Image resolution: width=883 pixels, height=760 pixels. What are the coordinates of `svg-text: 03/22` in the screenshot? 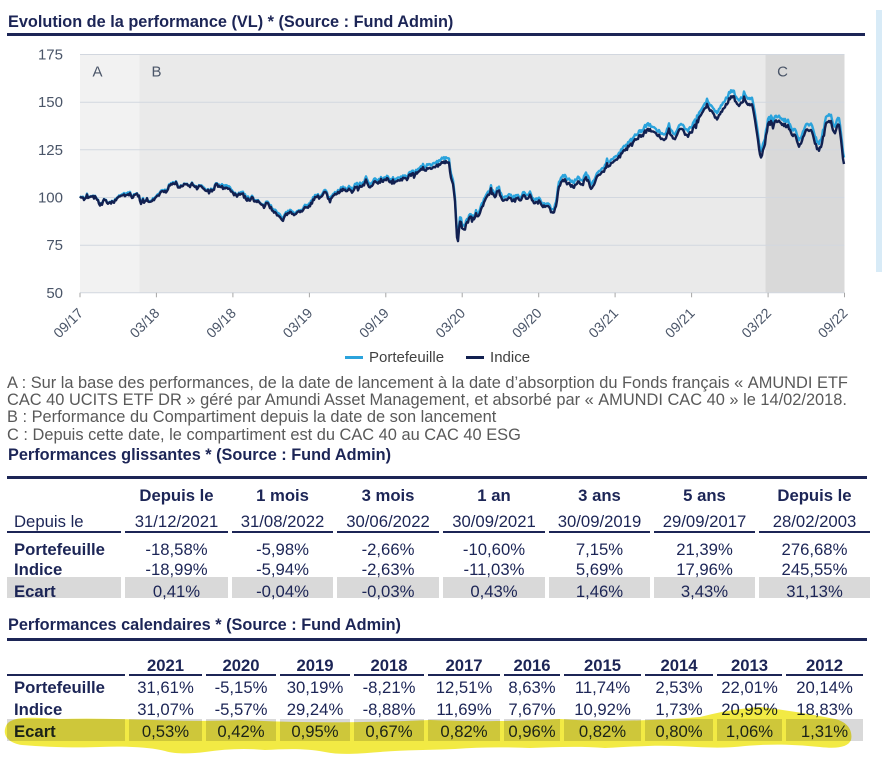 It's located at (756, 323).